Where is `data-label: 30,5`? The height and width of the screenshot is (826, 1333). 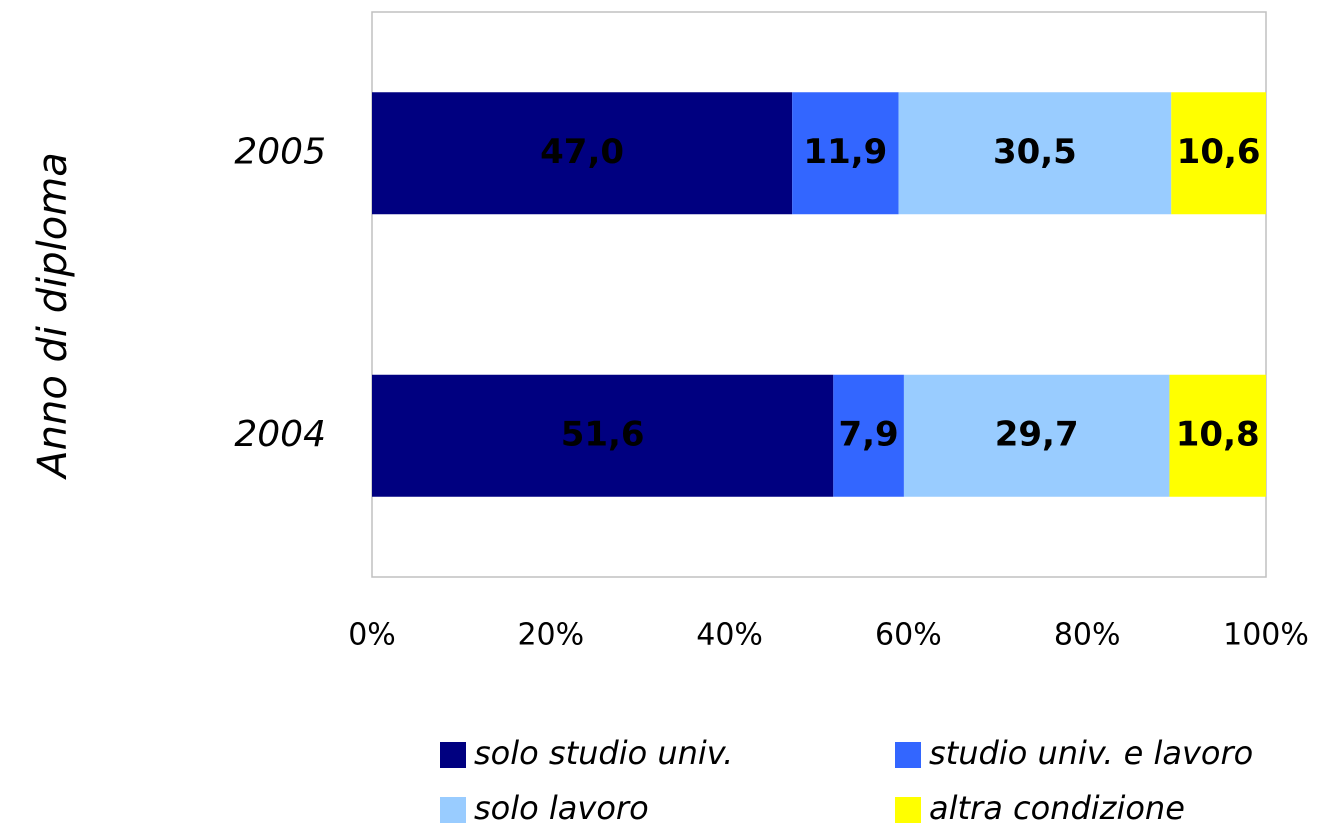
data-label: 30,5 is located at coordinates (1035, 152).